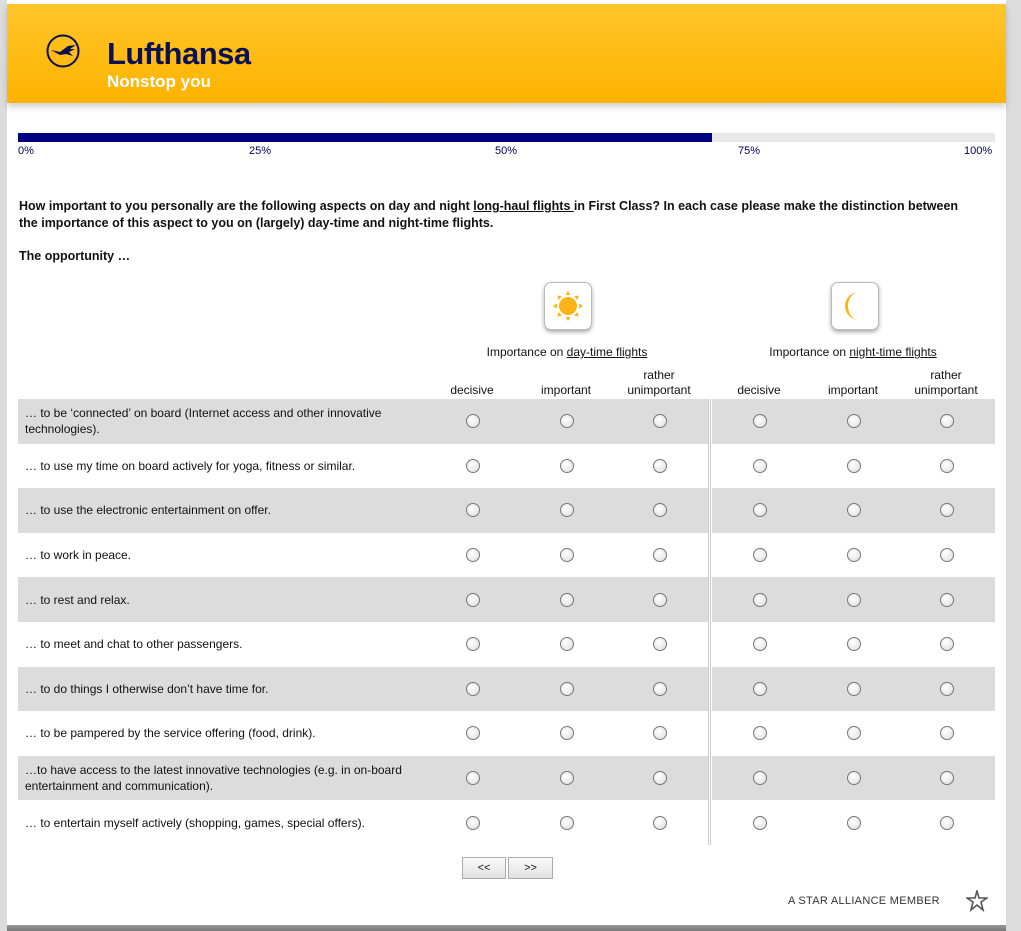 This screenshot has height=931, width=1021. Describe the element at coordinates (365, 137) in the screenshot. I see `progress-fill` at that location.